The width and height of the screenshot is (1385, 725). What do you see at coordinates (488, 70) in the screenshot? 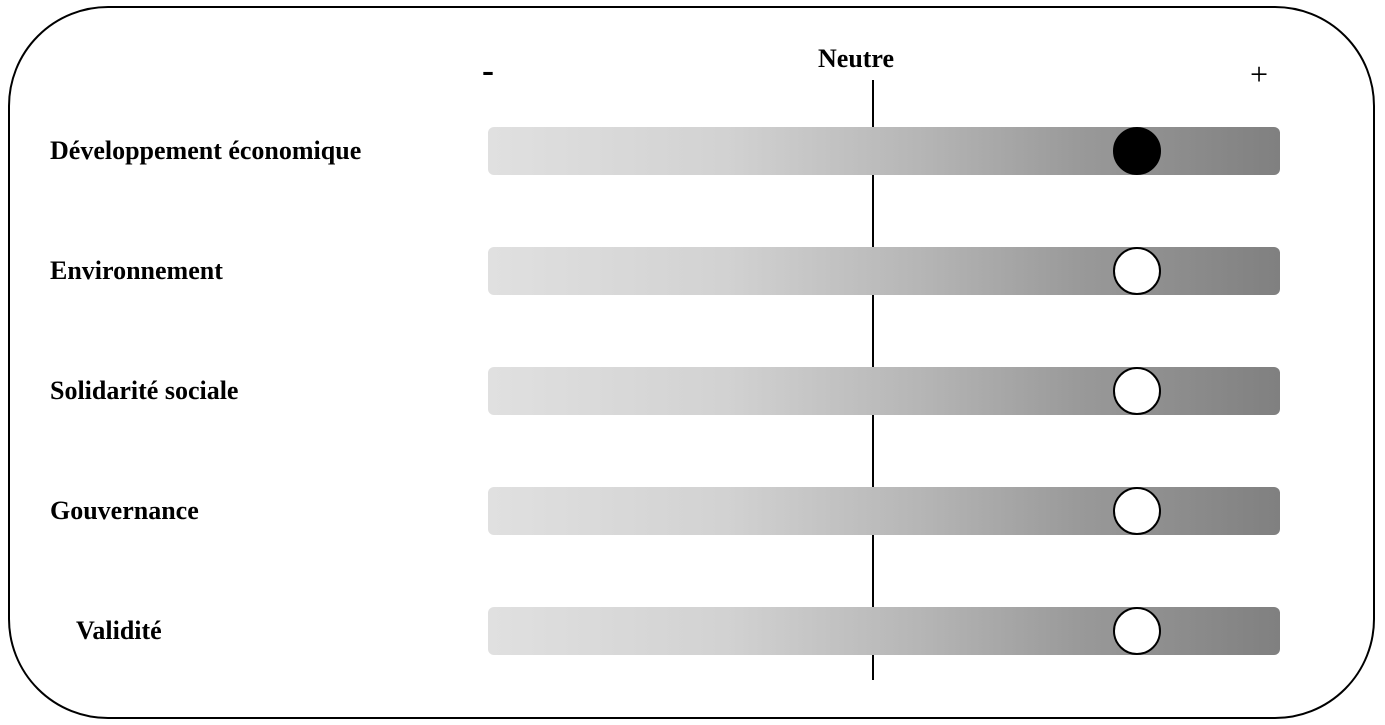
I see `scale-negative-label: -` at bounding box center [488, 70].